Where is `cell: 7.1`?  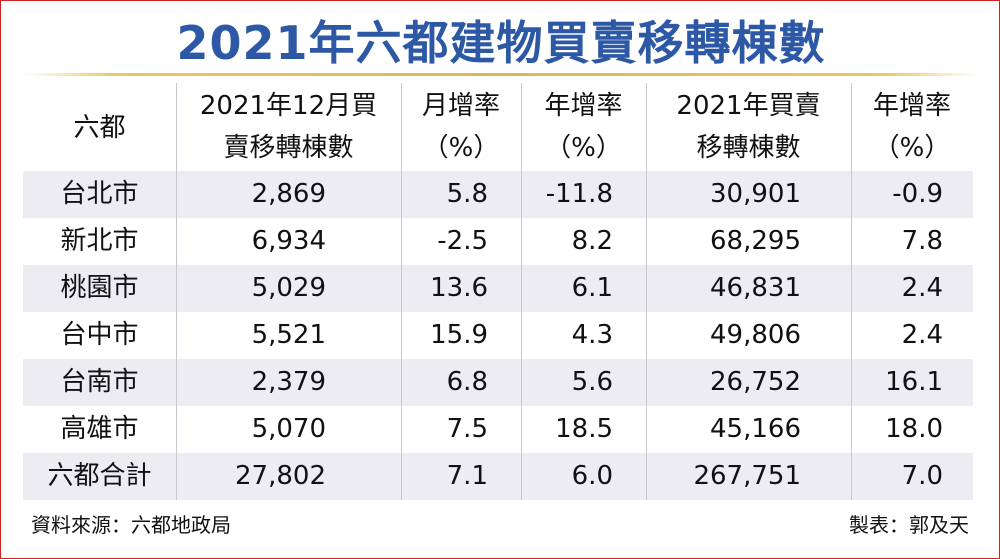
cell: 7.1 is located at coordinates (467, 476).